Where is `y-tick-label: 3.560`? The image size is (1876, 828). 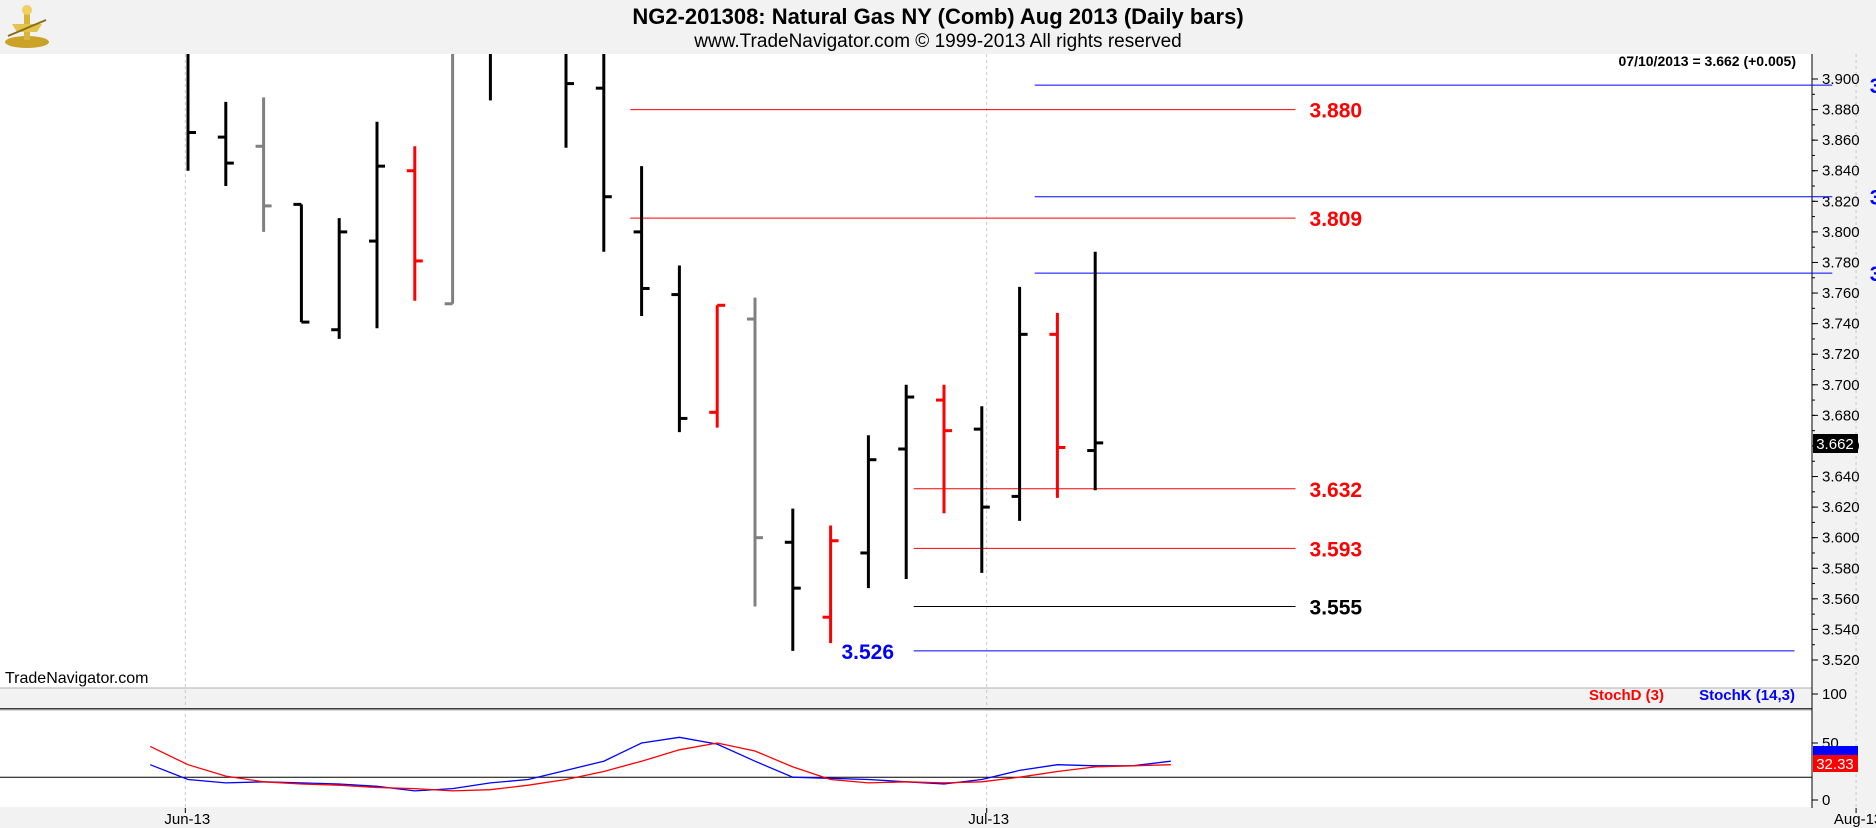 y-tick-label: 3.560 is located at coordinates (1841, 599).